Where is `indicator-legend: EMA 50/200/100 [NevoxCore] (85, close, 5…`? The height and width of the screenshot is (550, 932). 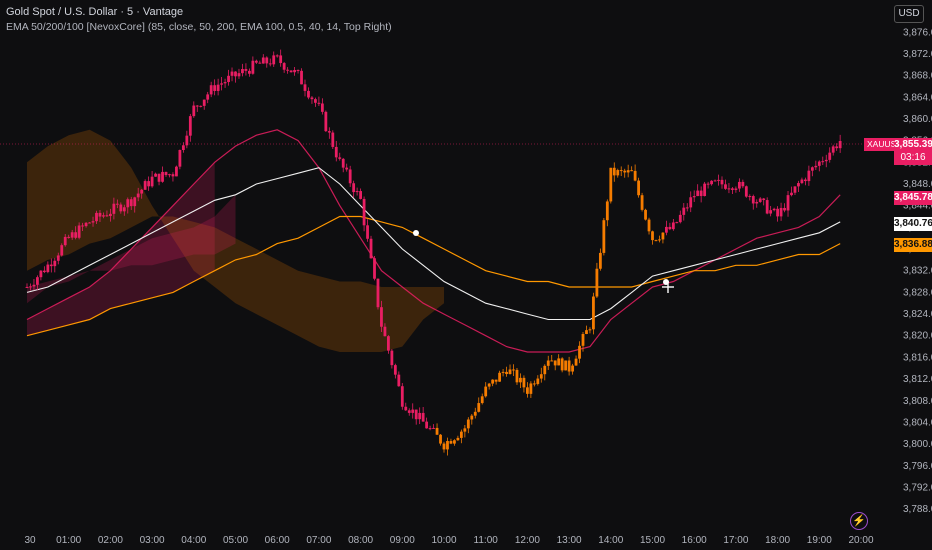
indicator-legend: EMA 50/200/100 [NevoxCore] (85, close, 5… is located at coordinates (199, 27).